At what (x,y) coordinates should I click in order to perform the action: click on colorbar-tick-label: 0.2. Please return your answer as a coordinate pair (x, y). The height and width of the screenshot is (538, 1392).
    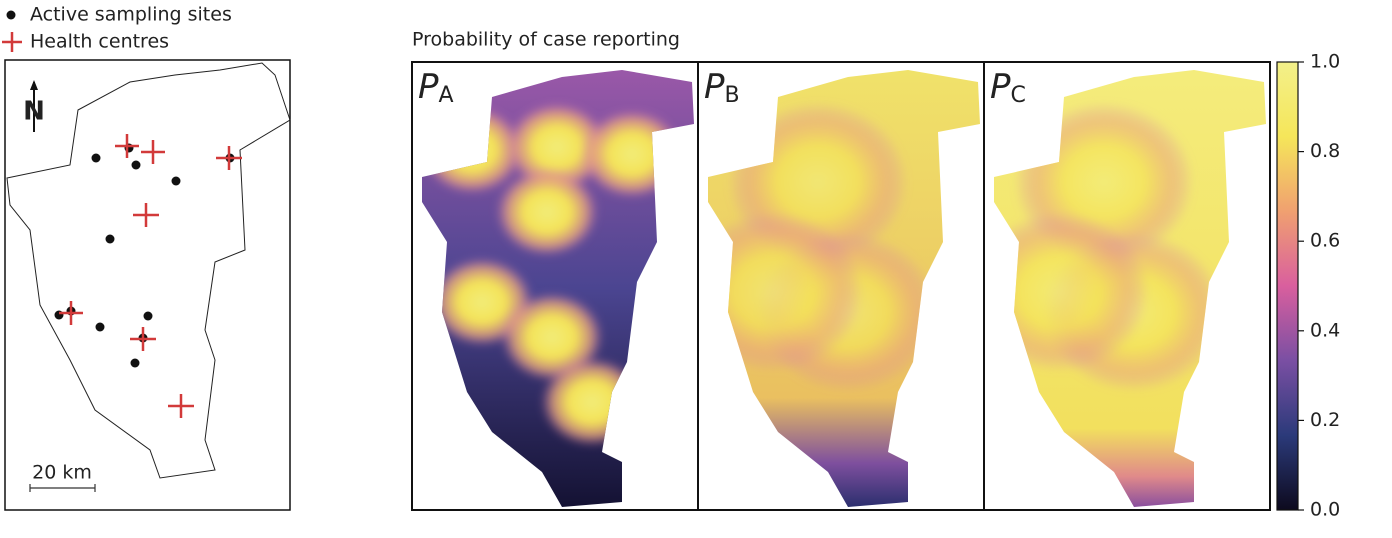
    Looking at the image, I should click on (1325, 420).